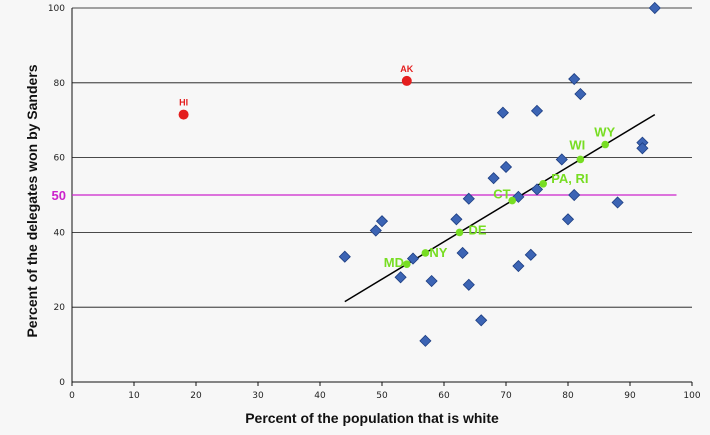  Describe the element at coordinates (372, 418) in the screenshot. I see `x-axis-title: Percent of the population that is white` at that location.